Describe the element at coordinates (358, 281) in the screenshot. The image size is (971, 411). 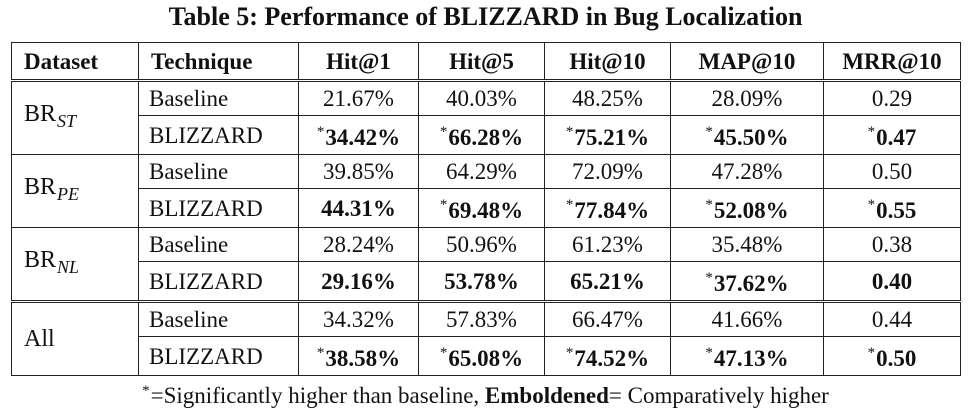
I see `metric-value: 29.16%` at that location.